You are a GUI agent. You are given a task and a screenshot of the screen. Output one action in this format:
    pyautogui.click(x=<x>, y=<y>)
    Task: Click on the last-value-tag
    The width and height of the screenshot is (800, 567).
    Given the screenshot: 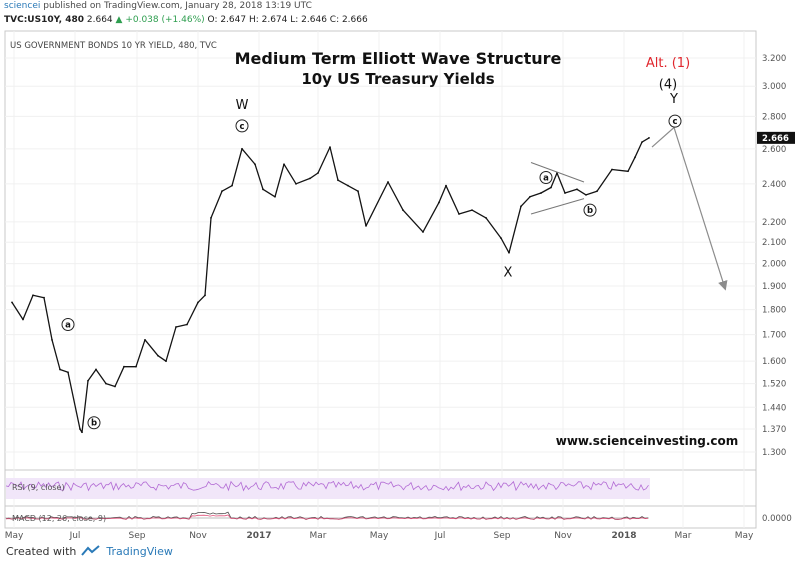 What is the action you would take?
    pyautogui.click(x=776, y=137)
    